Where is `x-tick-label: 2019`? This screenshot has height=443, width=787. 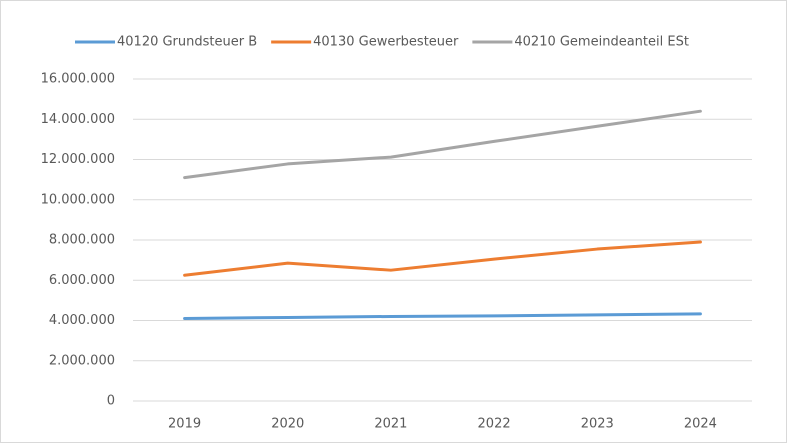
x-tick-label: 2019 is located at coordinates (184, 424).